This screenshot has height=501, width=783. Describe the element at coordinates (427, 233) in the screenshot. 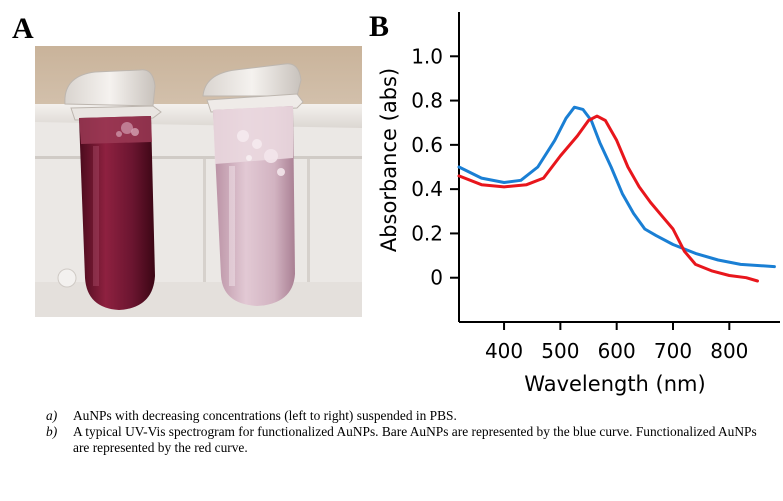

I see `y-tick-label: 0.2` at that location.